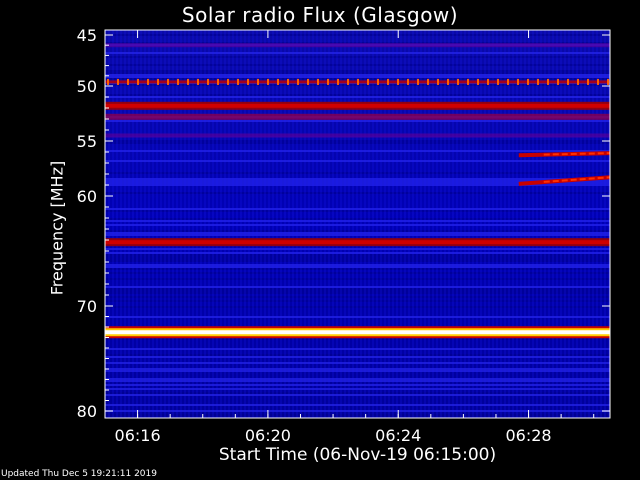  I want to click on x-tick-label: 06:28, so click(528, 435).